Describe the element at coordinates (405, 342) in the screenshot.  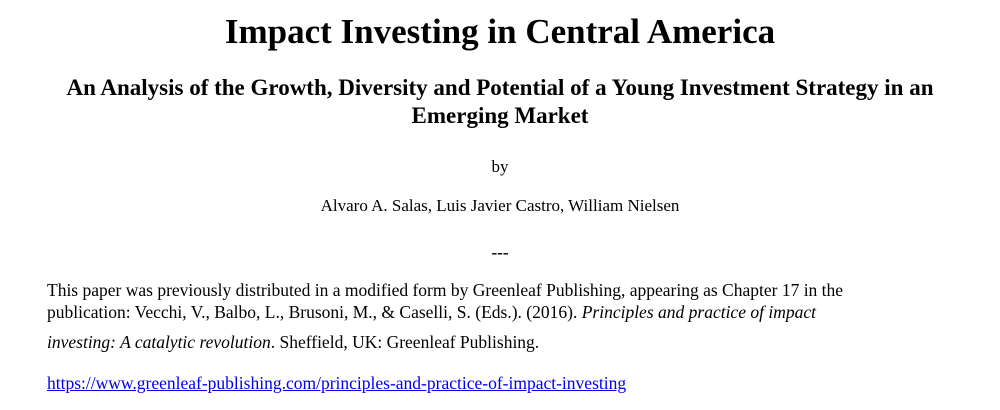
I see `citation-line-3-regular: . Sheffield, UK: Greenleaf Publishing.` at that location.